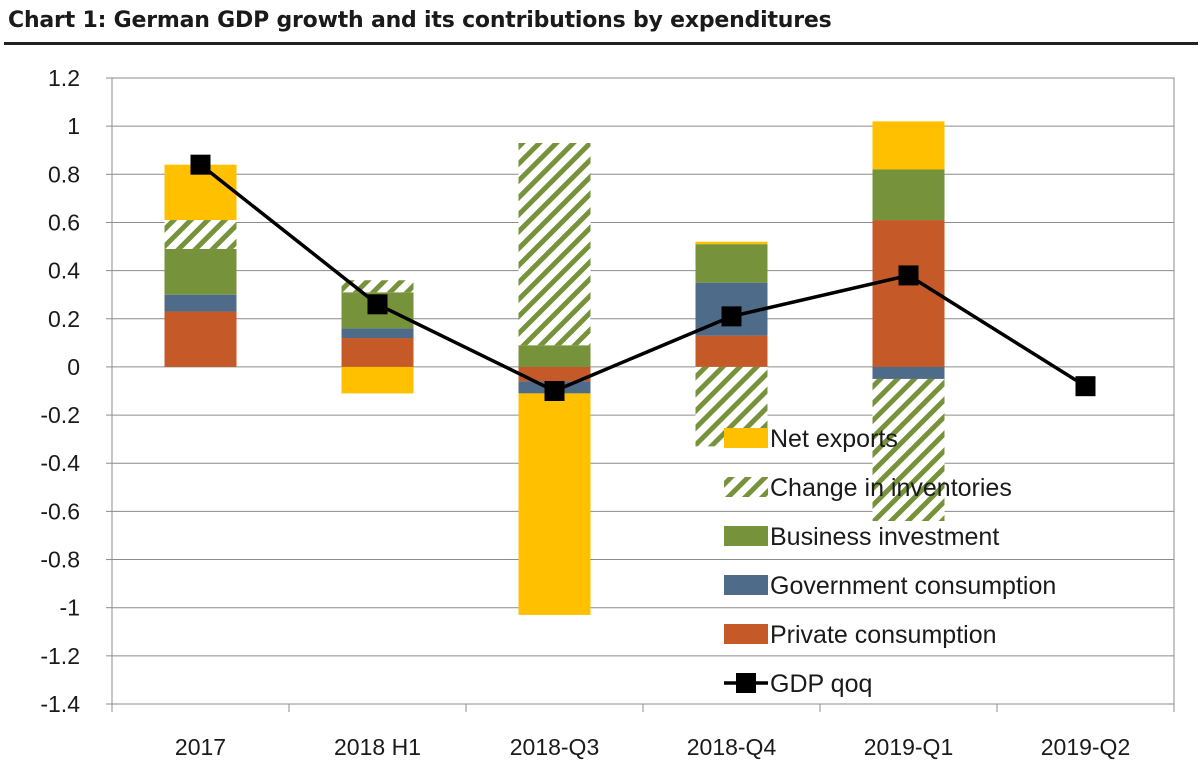 This screenshot has height=775, width=1200. Describe the element at coordinates (746, 487) in the screenshot. I see `legend-swatch-change-in-inventories` at that location.